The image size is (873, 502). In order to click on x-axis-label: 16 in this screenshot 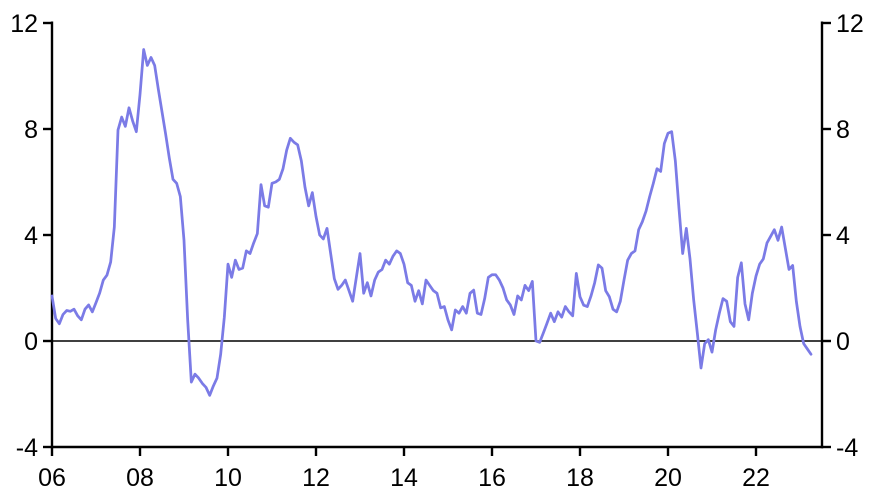, I will do `click(492, 478)`.